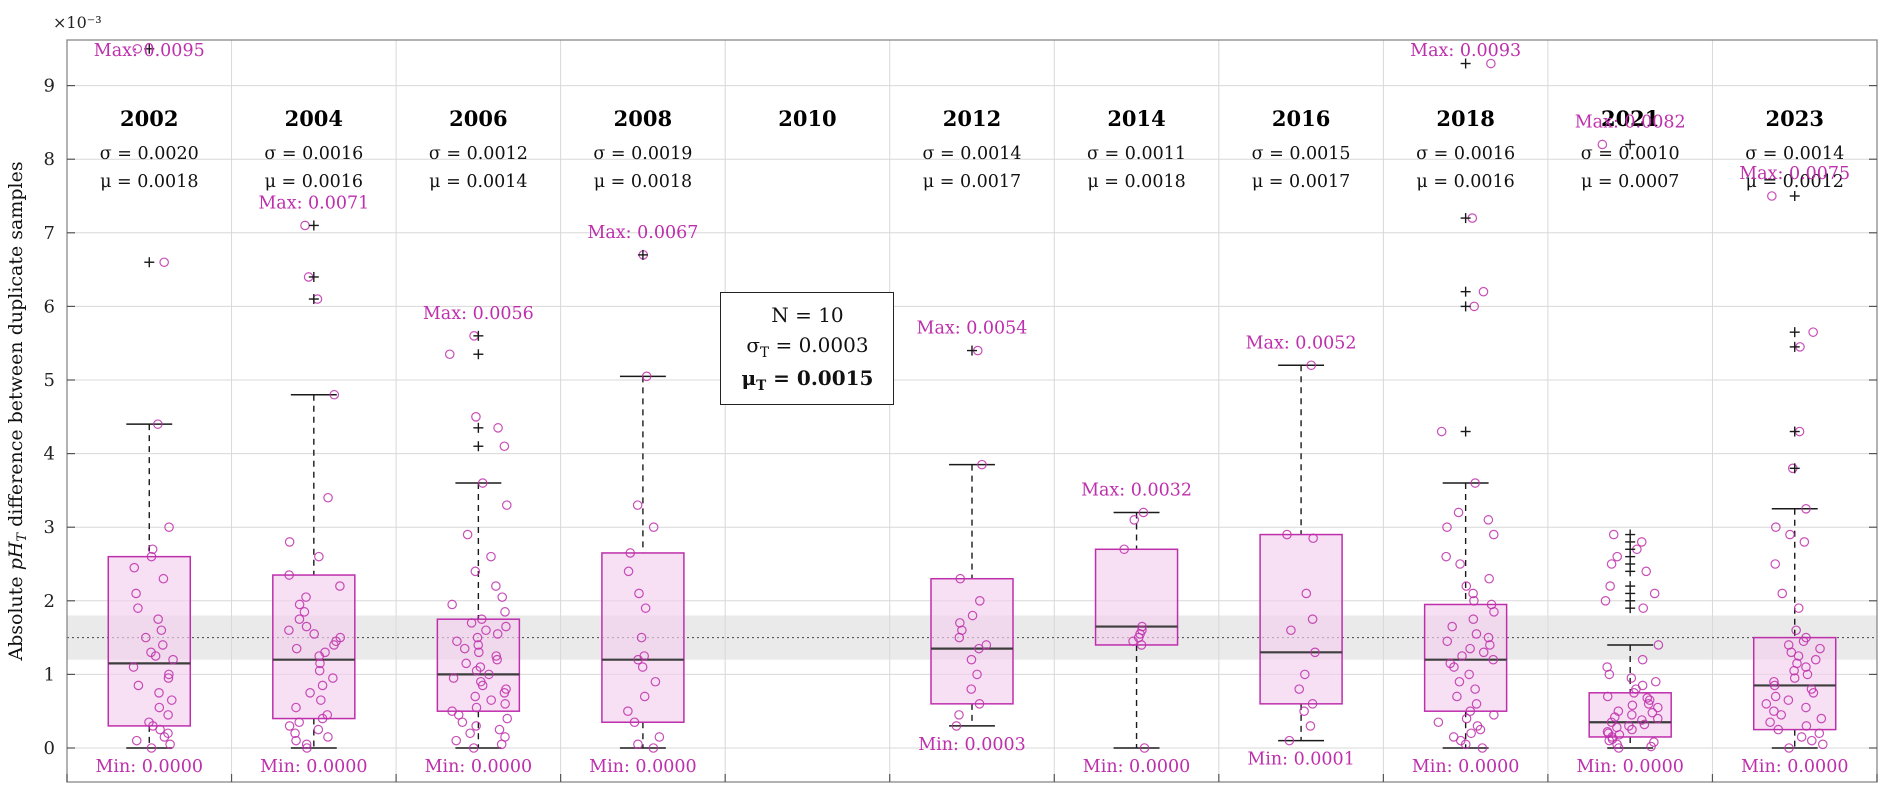  What do you see at coordinates (49, 159) in the screenshot?
I see `y-tick-label: 8` at bounding box center [49, 159].